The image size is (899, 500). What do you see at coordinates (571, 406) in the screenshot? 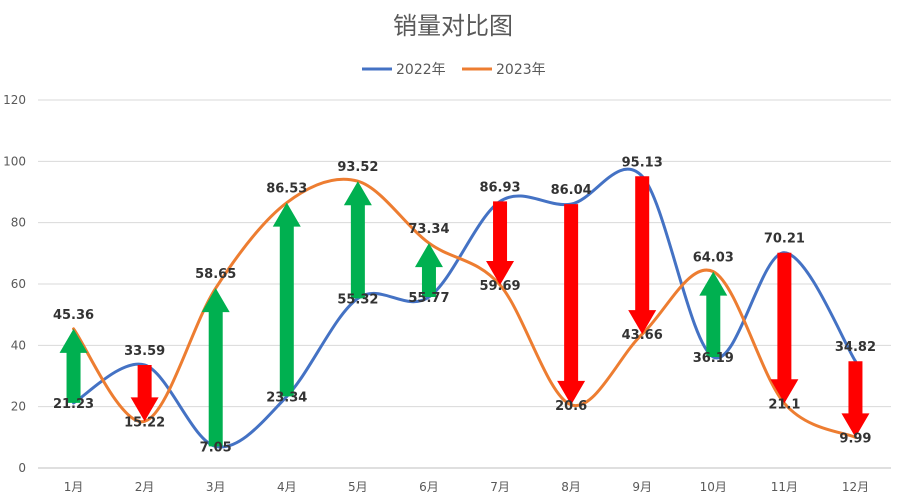
I see `data-label-s1-8: 20.6` at bounding box center [571, 406].